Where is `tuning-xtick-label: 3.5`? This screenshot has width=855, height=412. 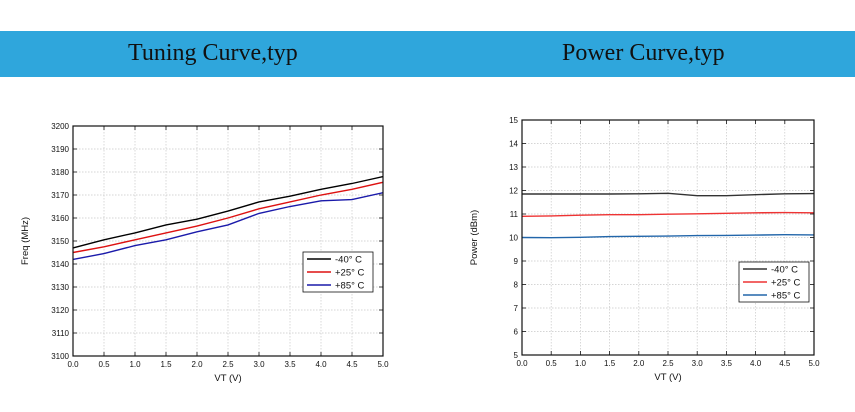
tuning-xtick-label: 3.5 is located at coordinates (290, 364).